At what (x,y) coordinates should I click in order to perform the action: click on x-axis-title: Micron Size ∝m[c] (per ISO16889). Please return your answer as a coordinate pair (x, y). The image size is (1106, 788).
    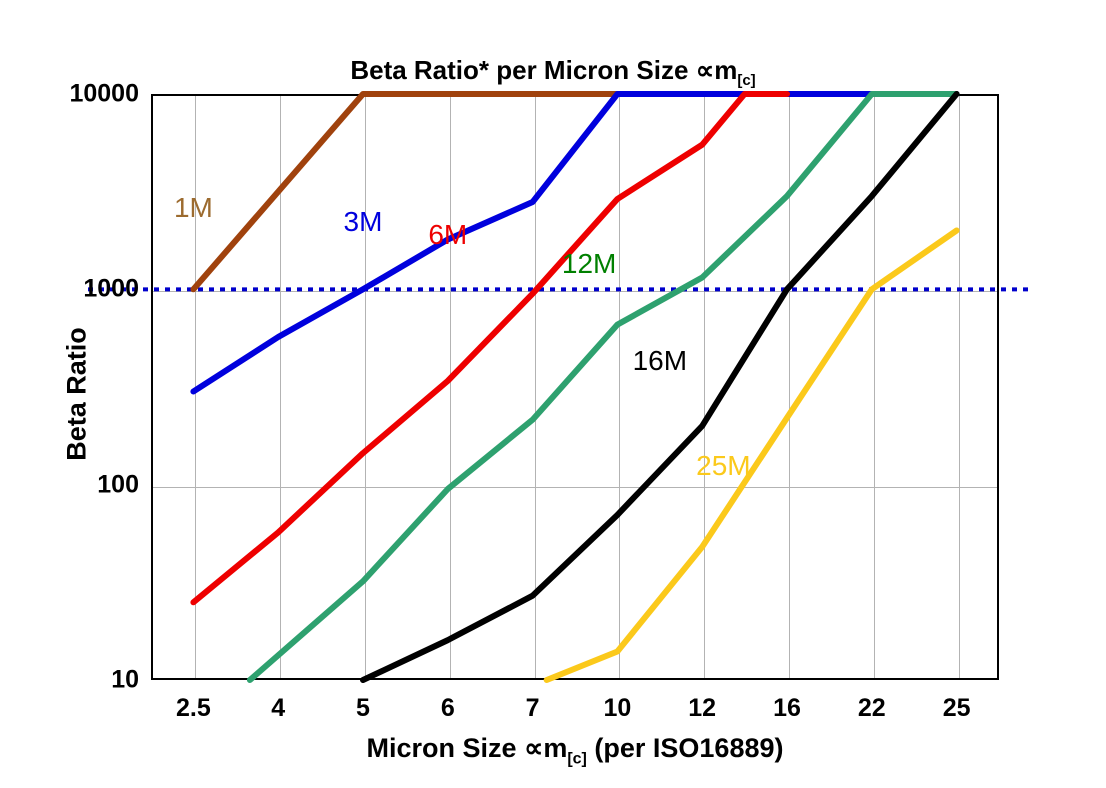
    Looking at the image, I should click on (575, 750).